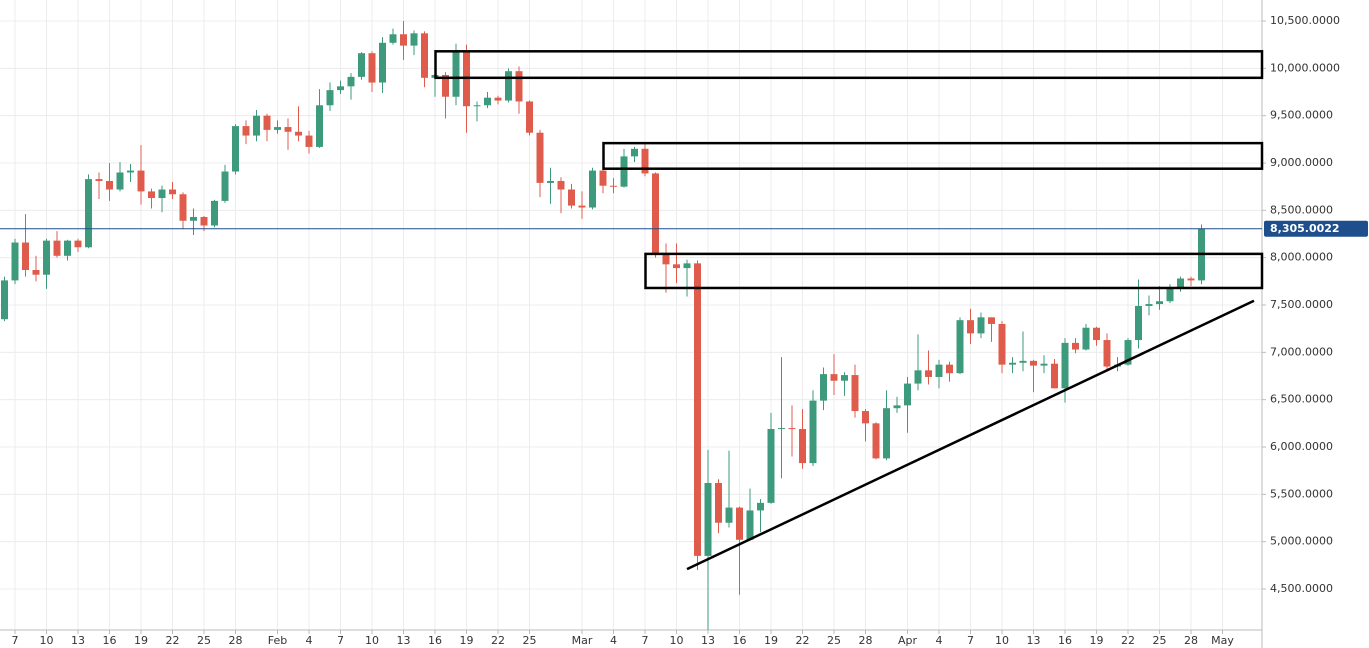 The width and height of the screenshot is (1369, 648). I want to click on y-tick-label: 10,000.0000, so click(1305, 67).